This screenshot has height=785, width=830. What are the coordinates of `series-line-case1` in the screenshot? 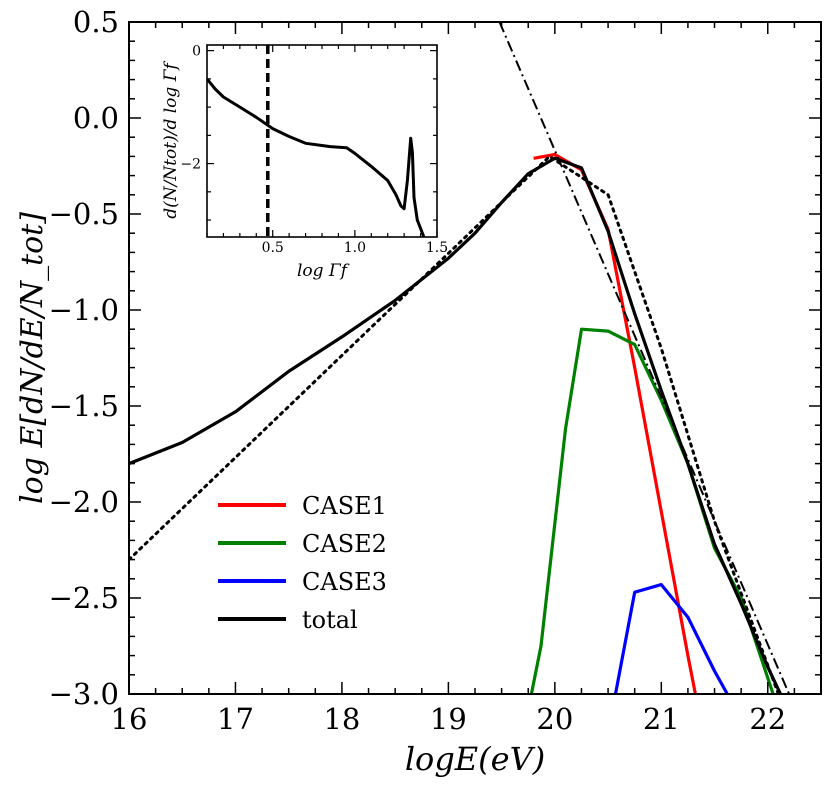 It's located at (615, 423).